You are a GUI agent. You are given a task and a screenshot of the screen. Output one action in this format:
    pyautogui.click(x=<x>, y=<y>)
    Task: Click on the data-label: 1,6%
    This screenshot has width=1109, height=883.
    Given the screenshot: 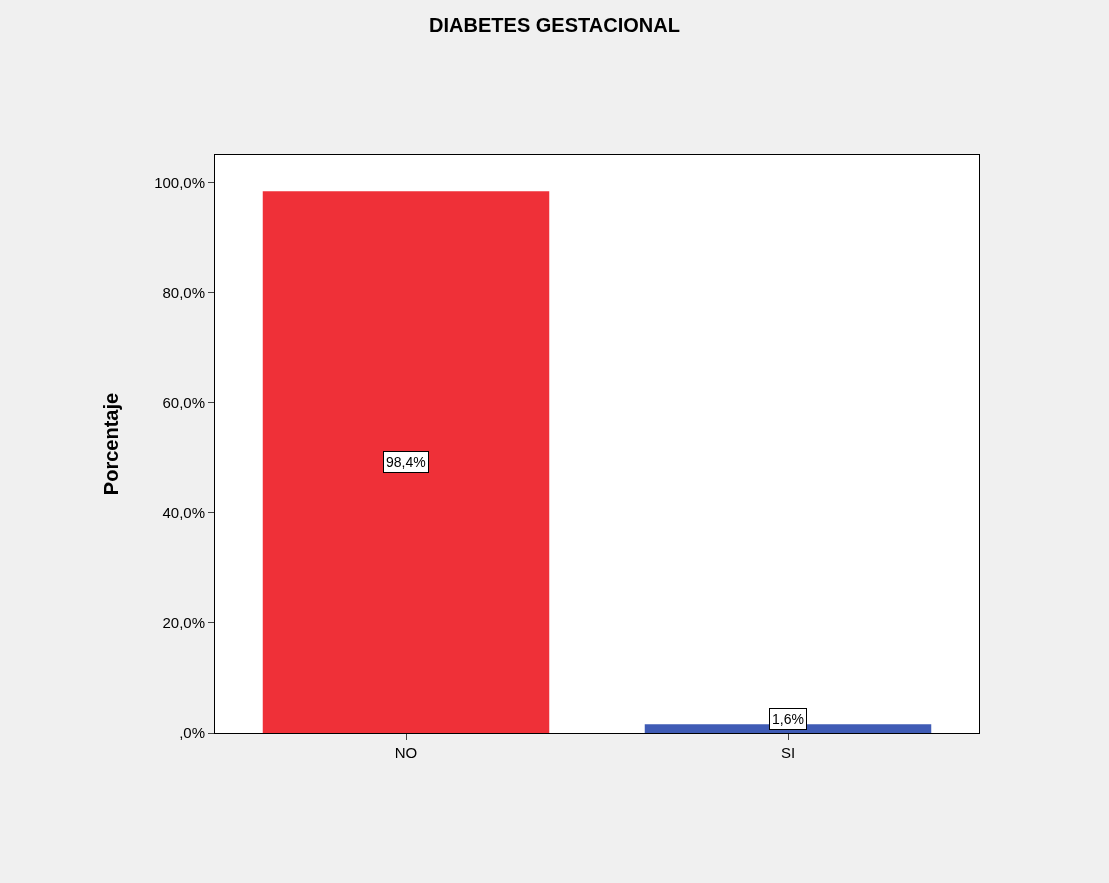 What is the action you would take?
    pyautogui.click(x=788, y=719)
    